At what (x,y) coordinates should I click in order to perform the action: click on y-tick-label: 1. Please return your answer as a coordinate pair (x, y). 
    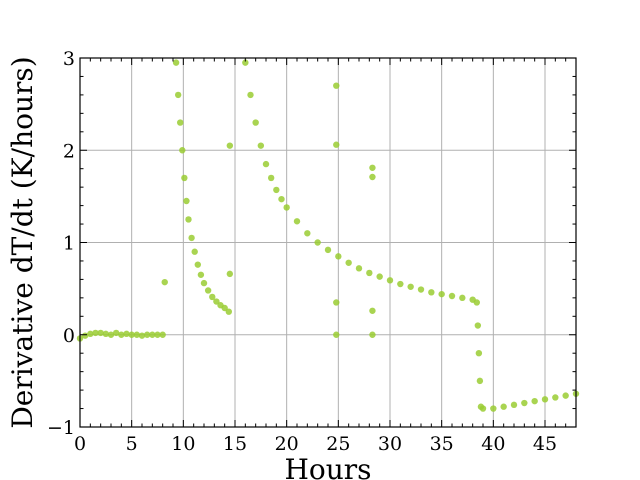
    Looking at the image, I should click on (69, 244).